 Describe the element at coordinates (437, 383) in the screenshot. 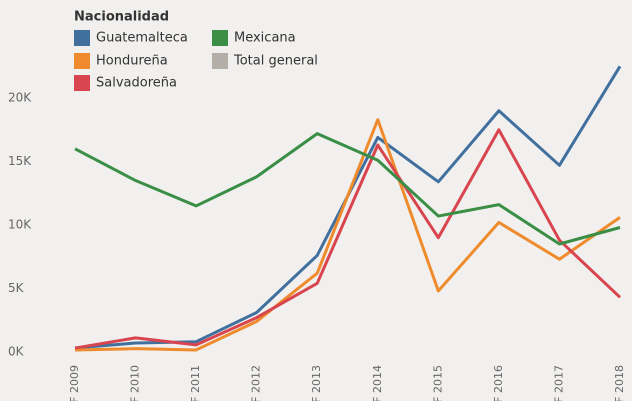

I see `x-tick-label: AF 2015` at that location.